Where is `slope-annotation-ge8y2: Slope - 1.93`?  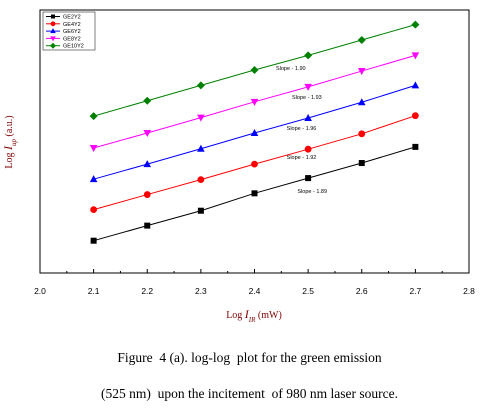 slope-annotation-ge8y2: Slope - 1.93 is located at coordinates (307, 98).